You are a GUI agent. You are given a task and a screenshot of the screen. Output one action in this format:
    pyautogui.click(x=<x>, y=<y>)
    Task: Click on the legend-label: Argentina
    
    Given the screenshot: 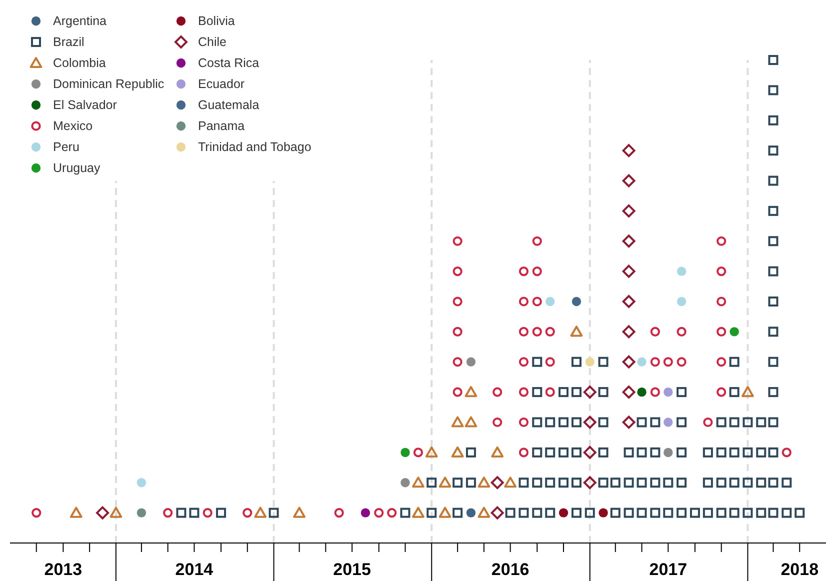 What is the action you would take?
    pyautogui.click(x=80, y=21)
    